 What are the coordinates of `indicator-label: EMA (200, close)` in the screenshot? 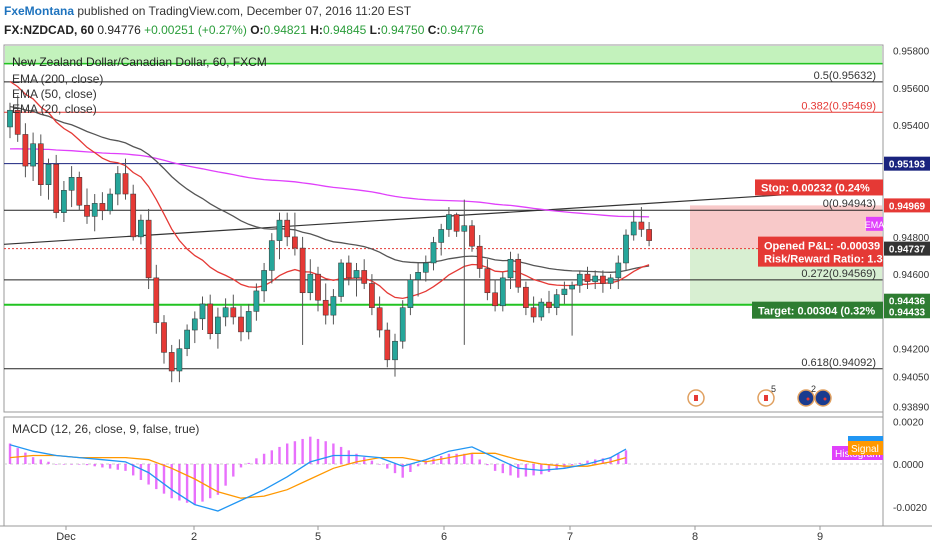 It's located at (57, 79).